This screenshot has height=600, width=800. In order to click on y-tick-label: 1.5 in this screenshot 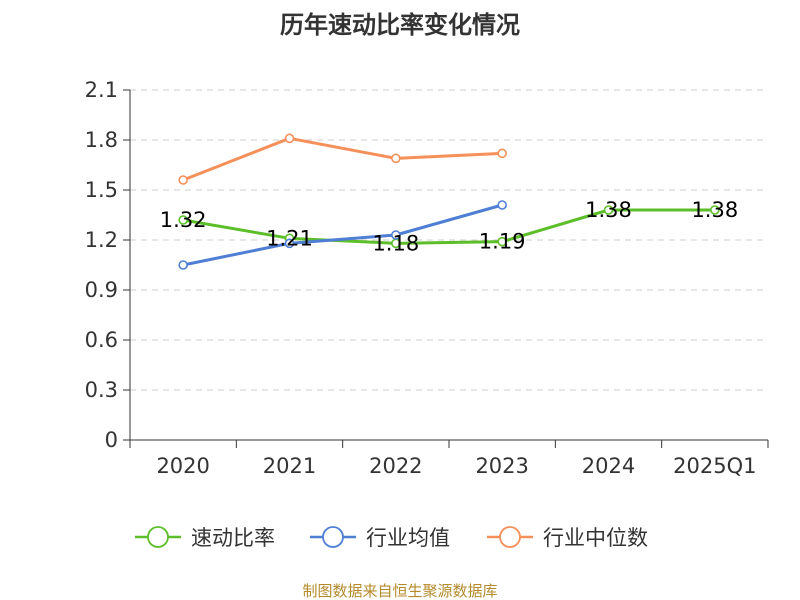, I will do `click(101, 190)`.